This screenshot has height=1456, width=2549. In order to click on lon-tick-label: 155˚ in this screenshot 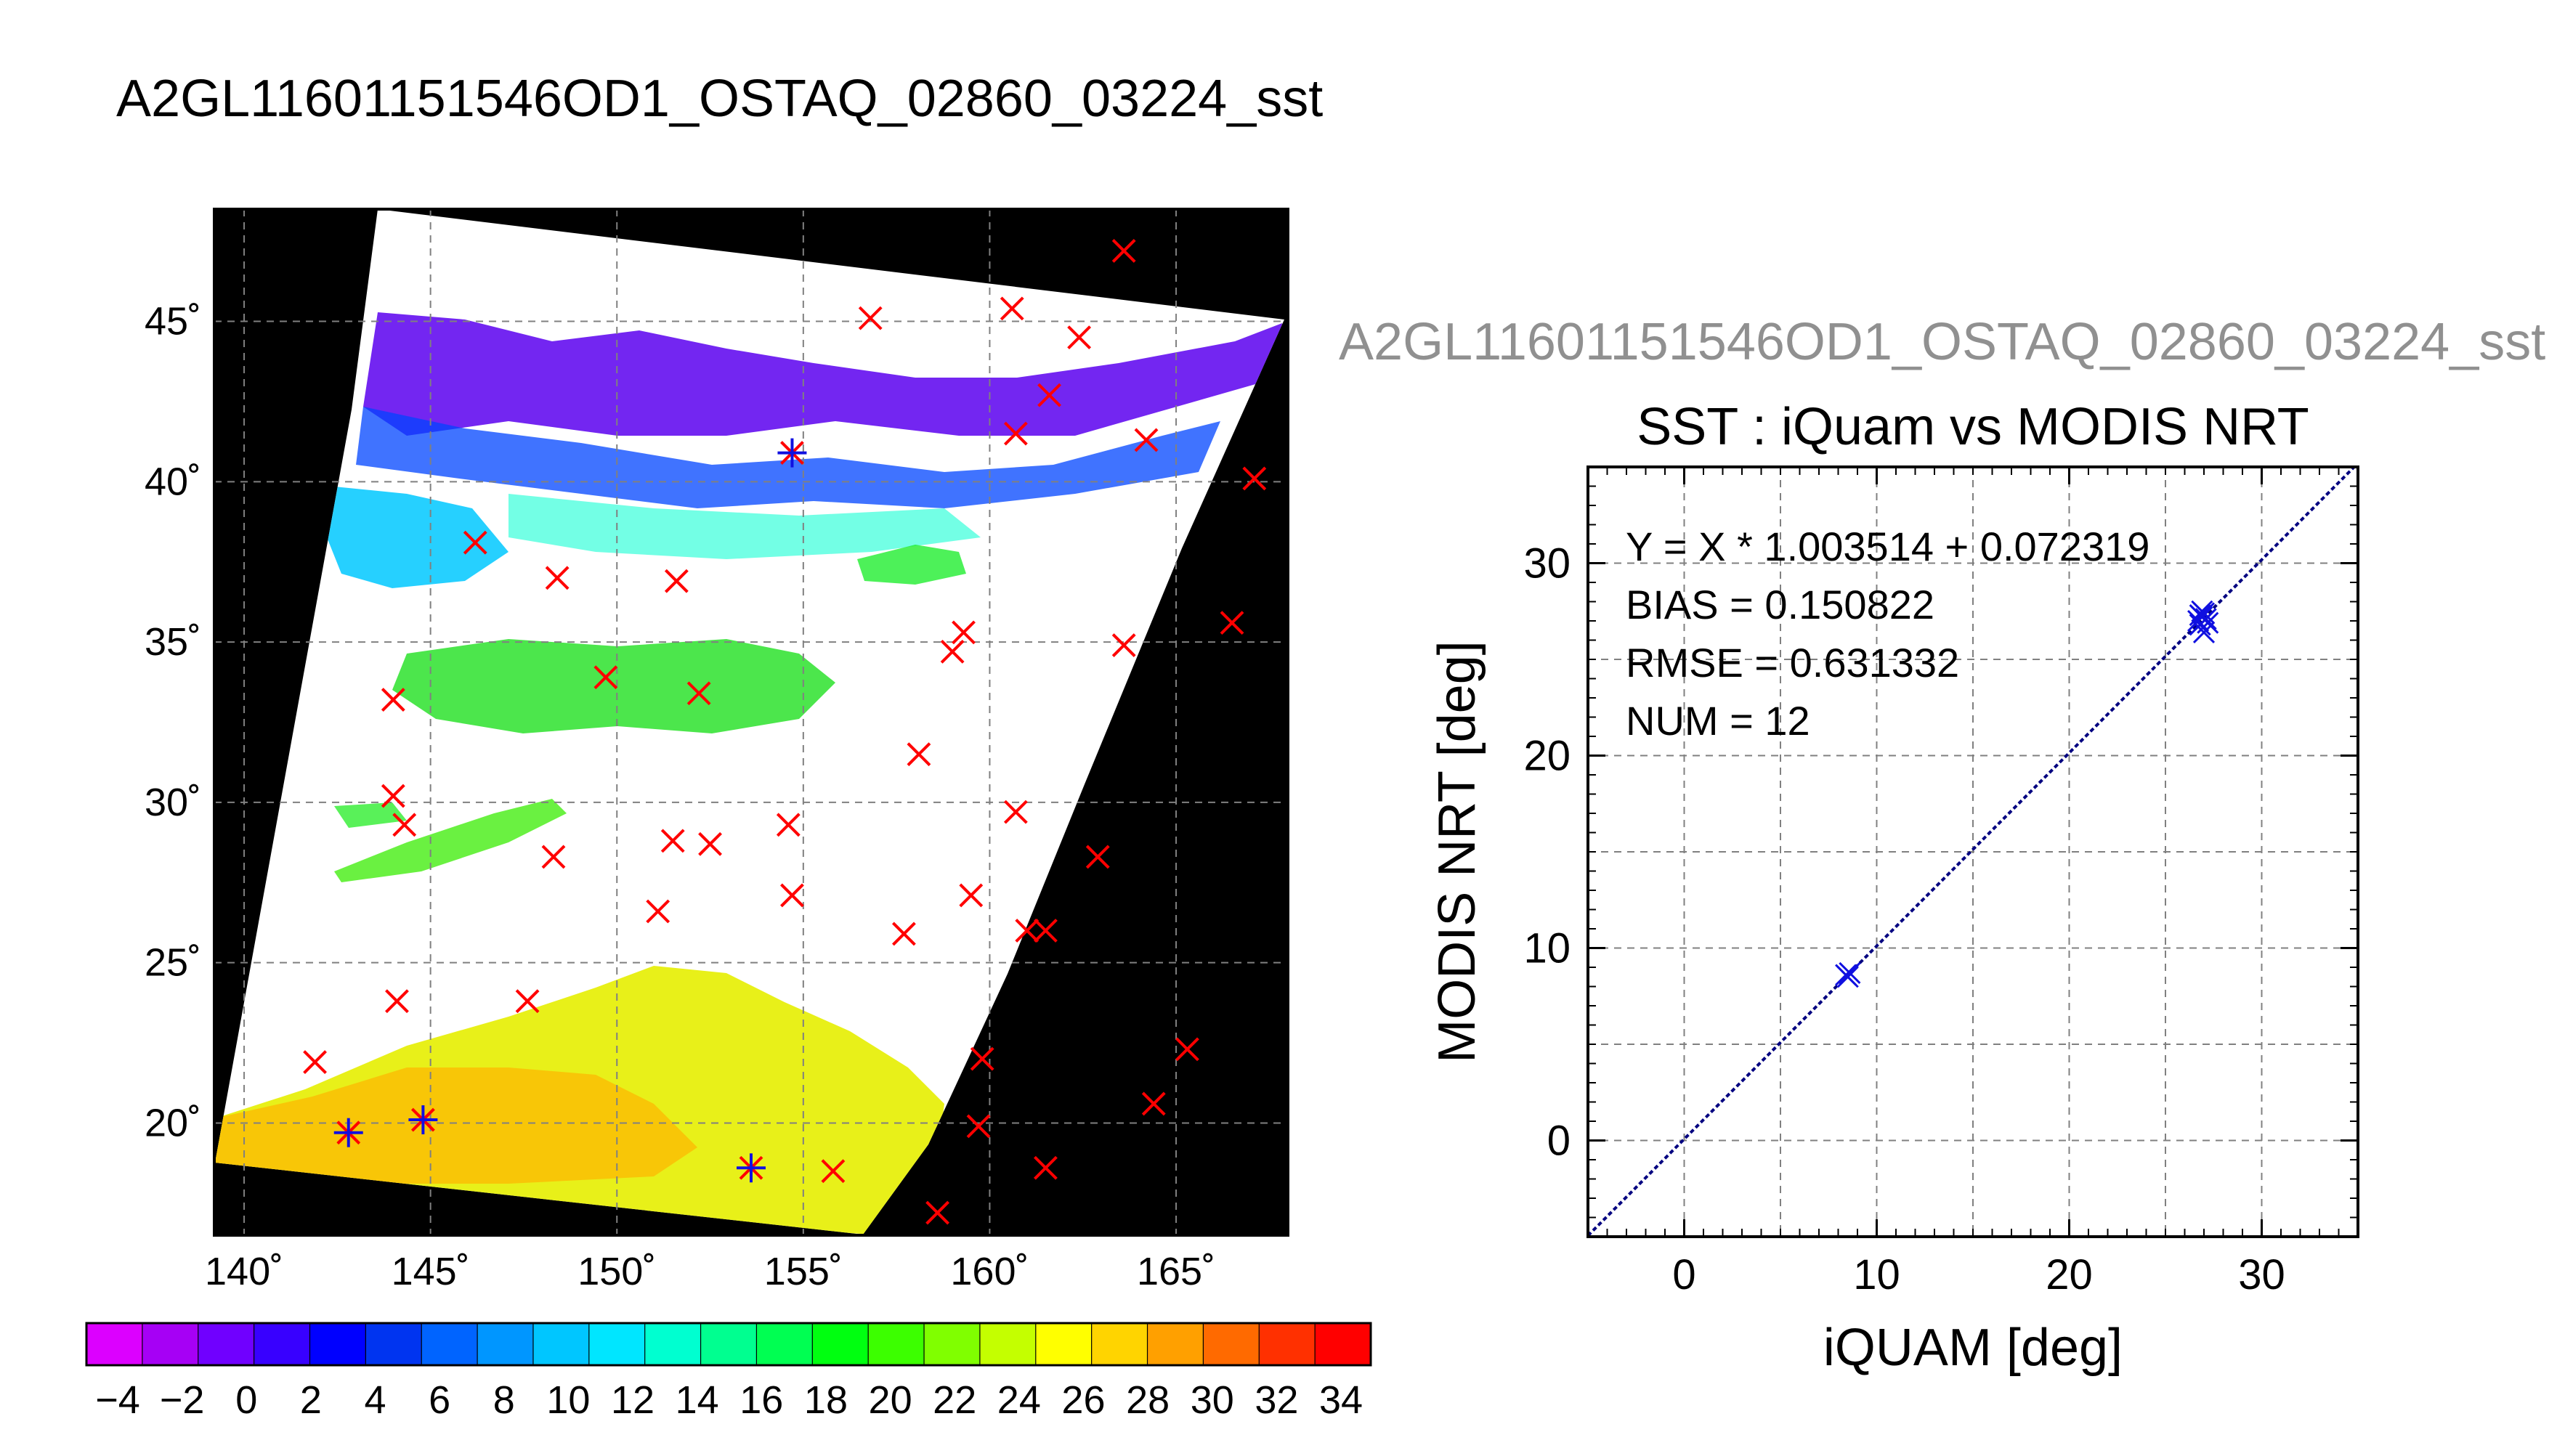, I will do `click(804, 1272)`.